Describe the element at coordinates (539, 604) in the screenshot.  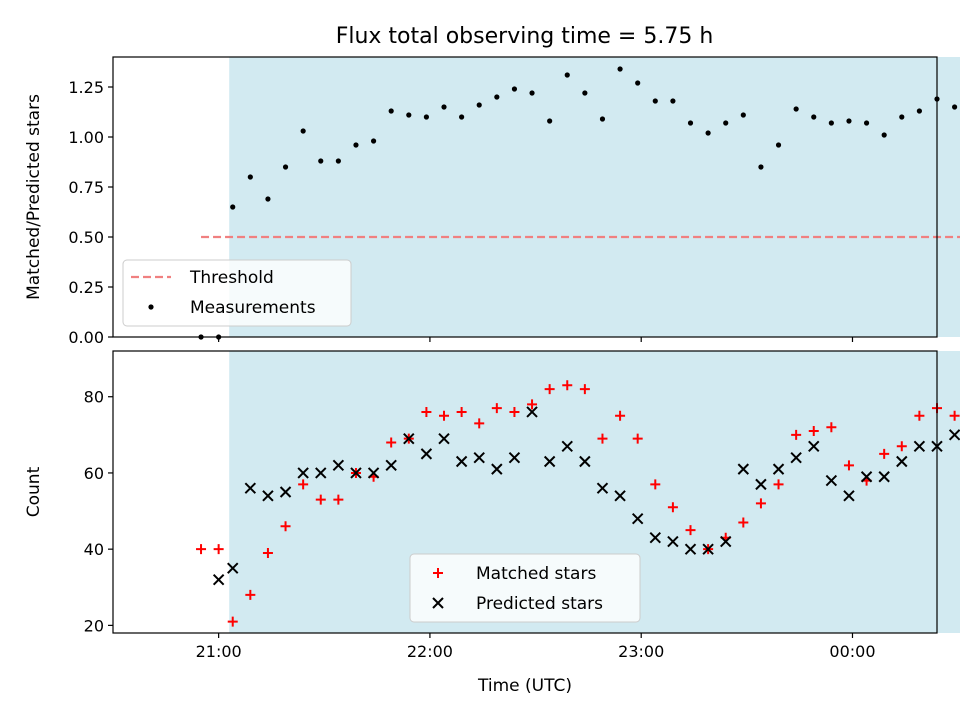
I see `legend-label: Predicted stars` at that location.